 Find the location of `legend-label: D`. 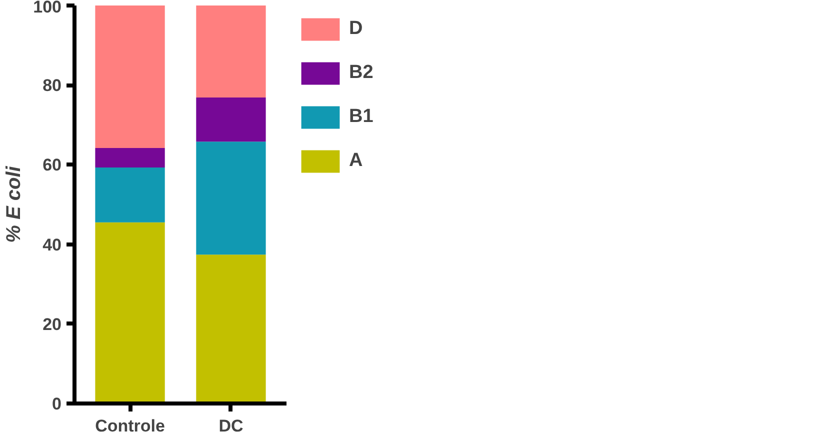

legend-label: D is located at coordinates (356, 29).